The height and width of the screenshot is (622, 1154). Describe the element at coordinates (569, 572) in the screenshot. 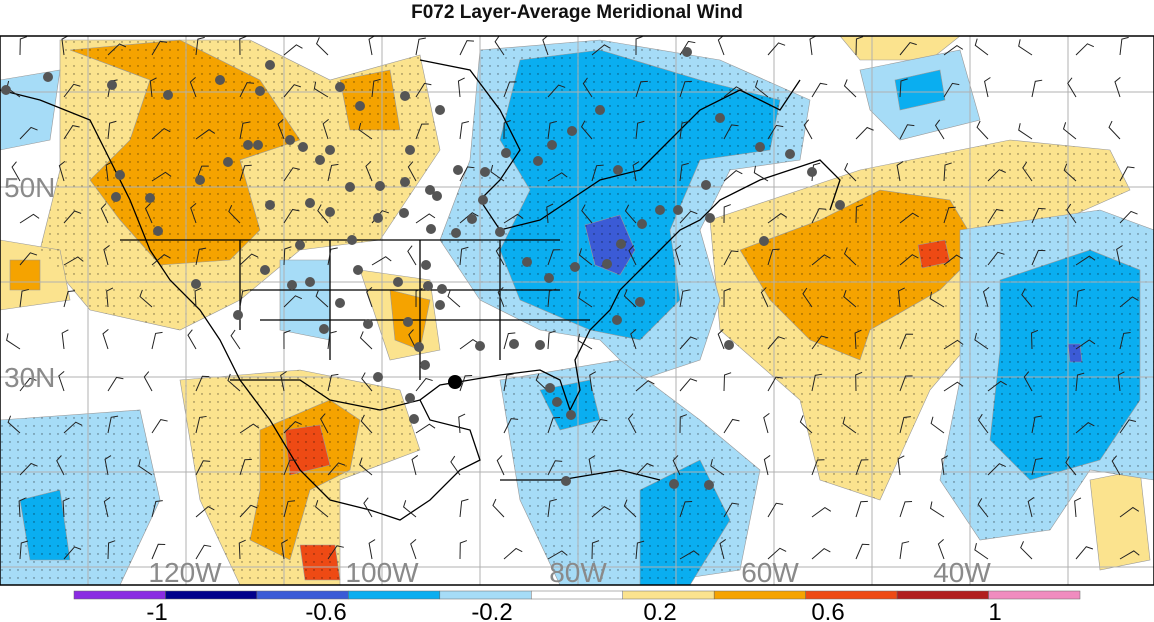

I see `longitude-labels: 120W 100W 80W 60W 40W` at that location.